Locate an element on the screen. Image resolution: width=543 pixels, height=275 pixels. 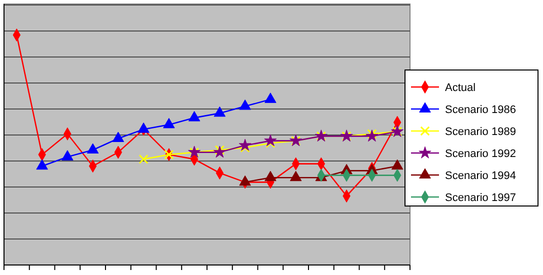
legend-label: Scenario 1994 is located at coordinates (480, 176).